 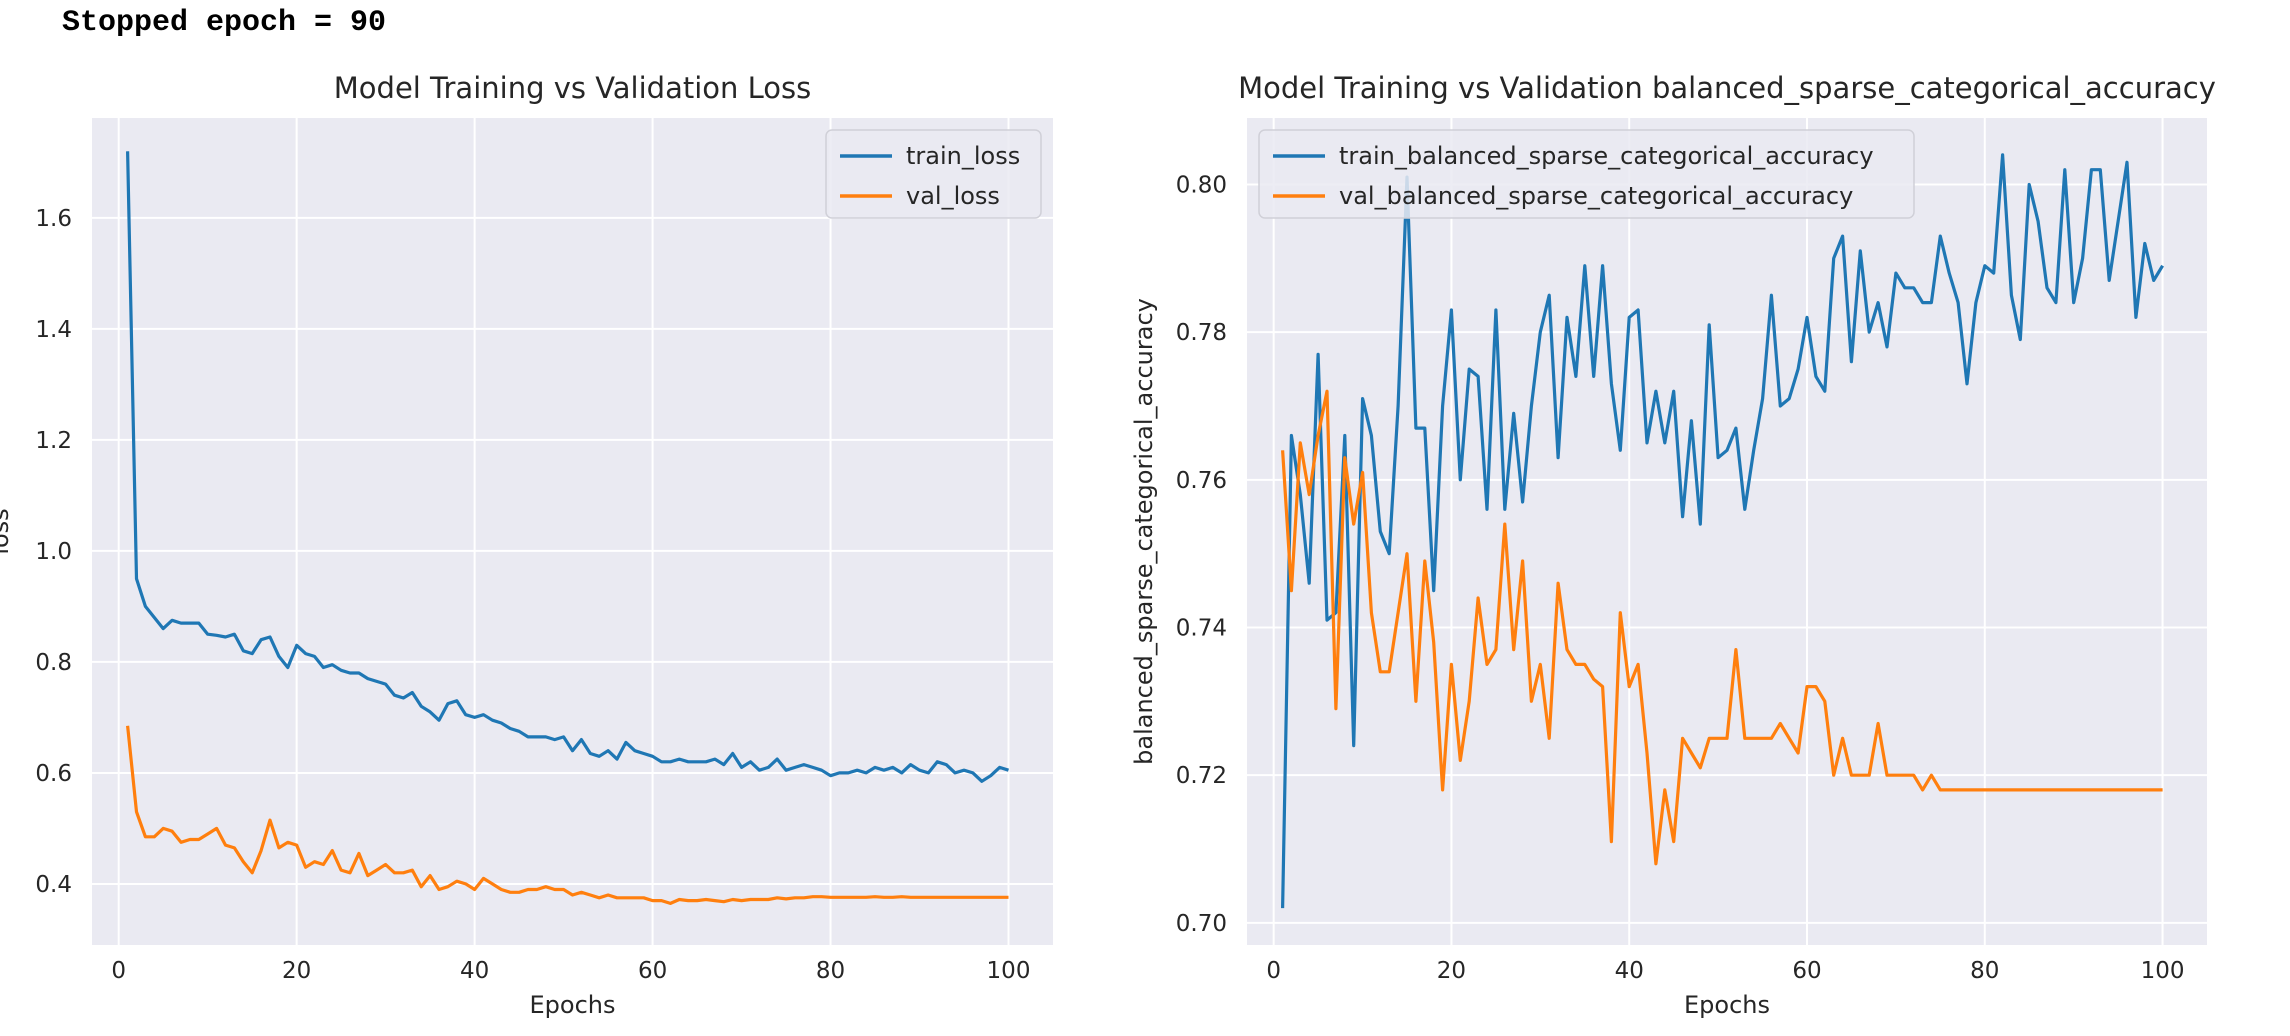 What do you see at coordinates (963, 156) in the screenshot?
I see `legend-entry: train_loss` at bounding box center [963, 156].